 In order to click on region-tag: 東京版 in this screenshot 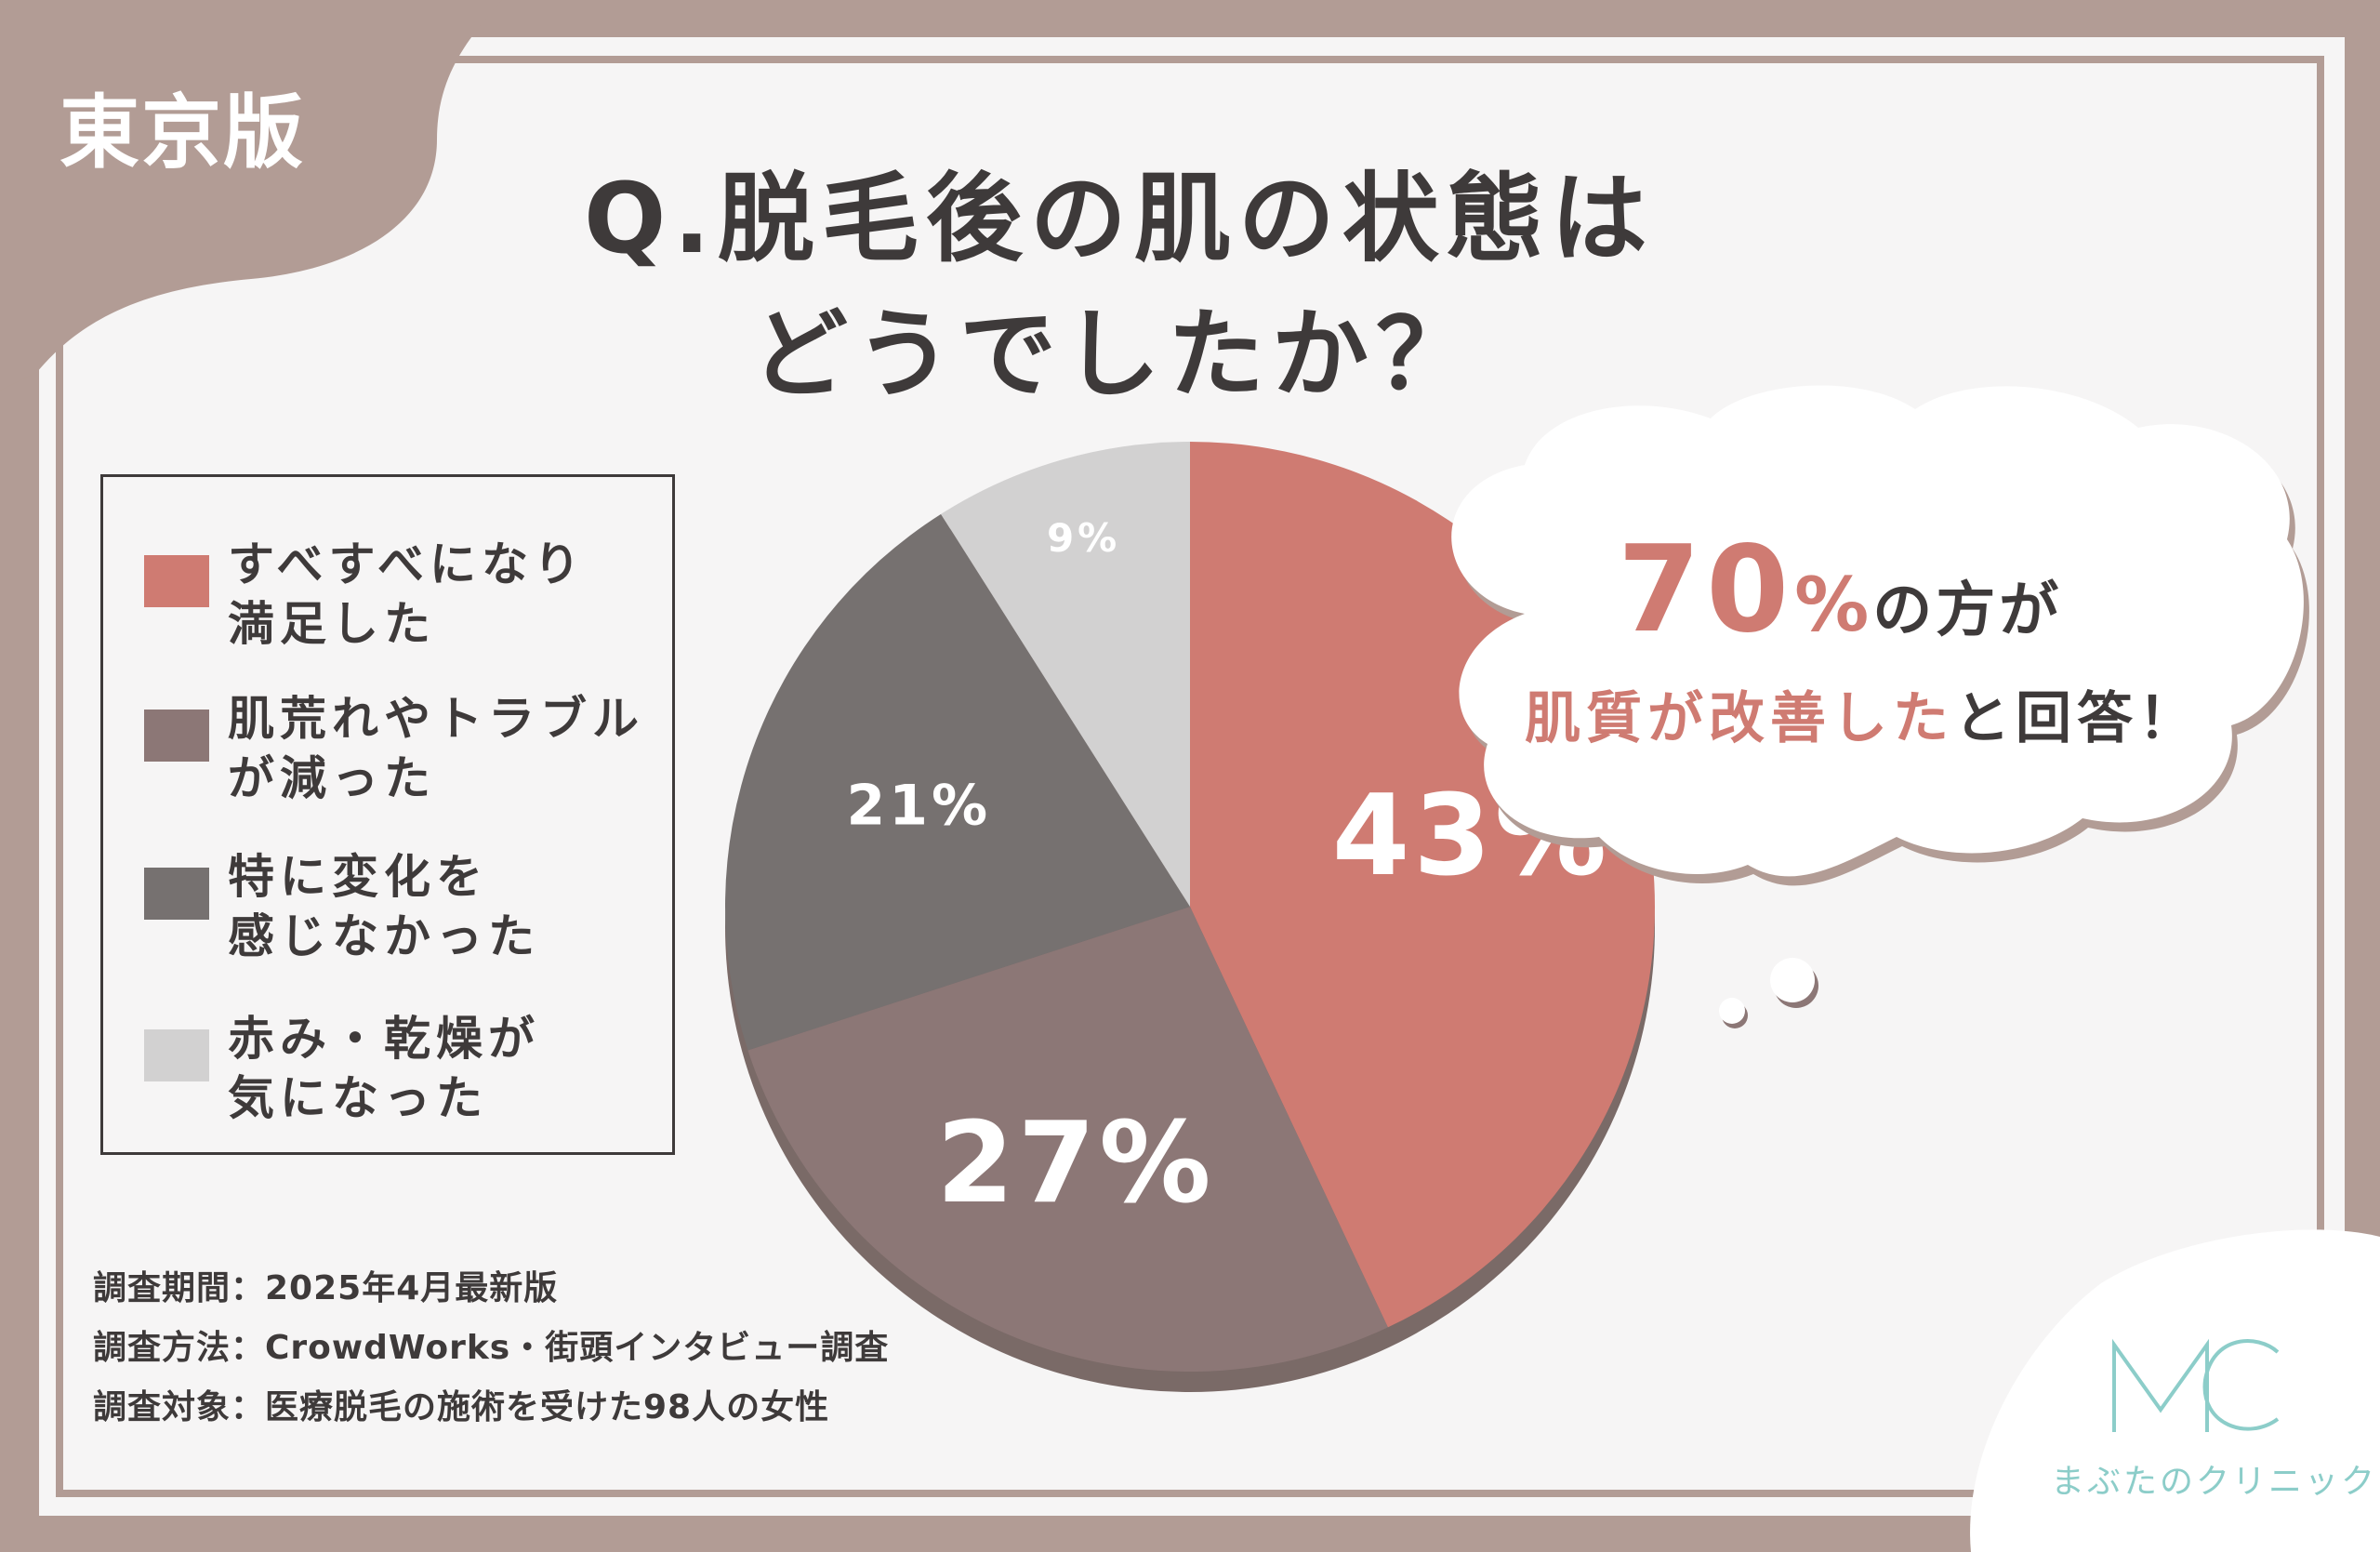, I will do `click(182, 132)`.